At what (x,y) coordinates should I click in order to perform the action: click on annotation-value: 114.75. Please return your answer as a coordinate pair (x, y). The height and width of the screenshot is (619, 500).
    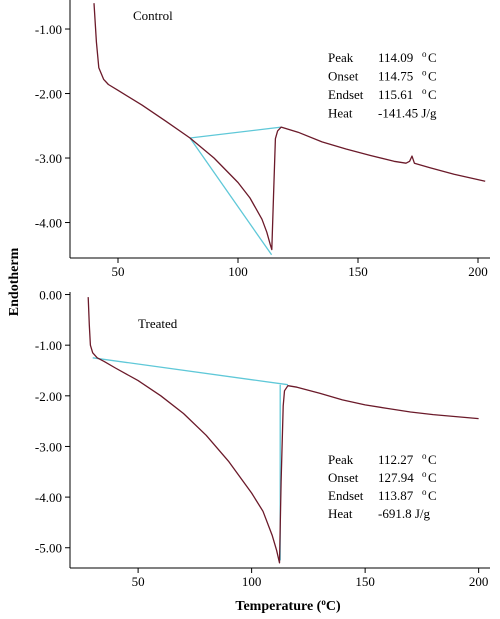
    Looking at the image, I should click on (395, 76).